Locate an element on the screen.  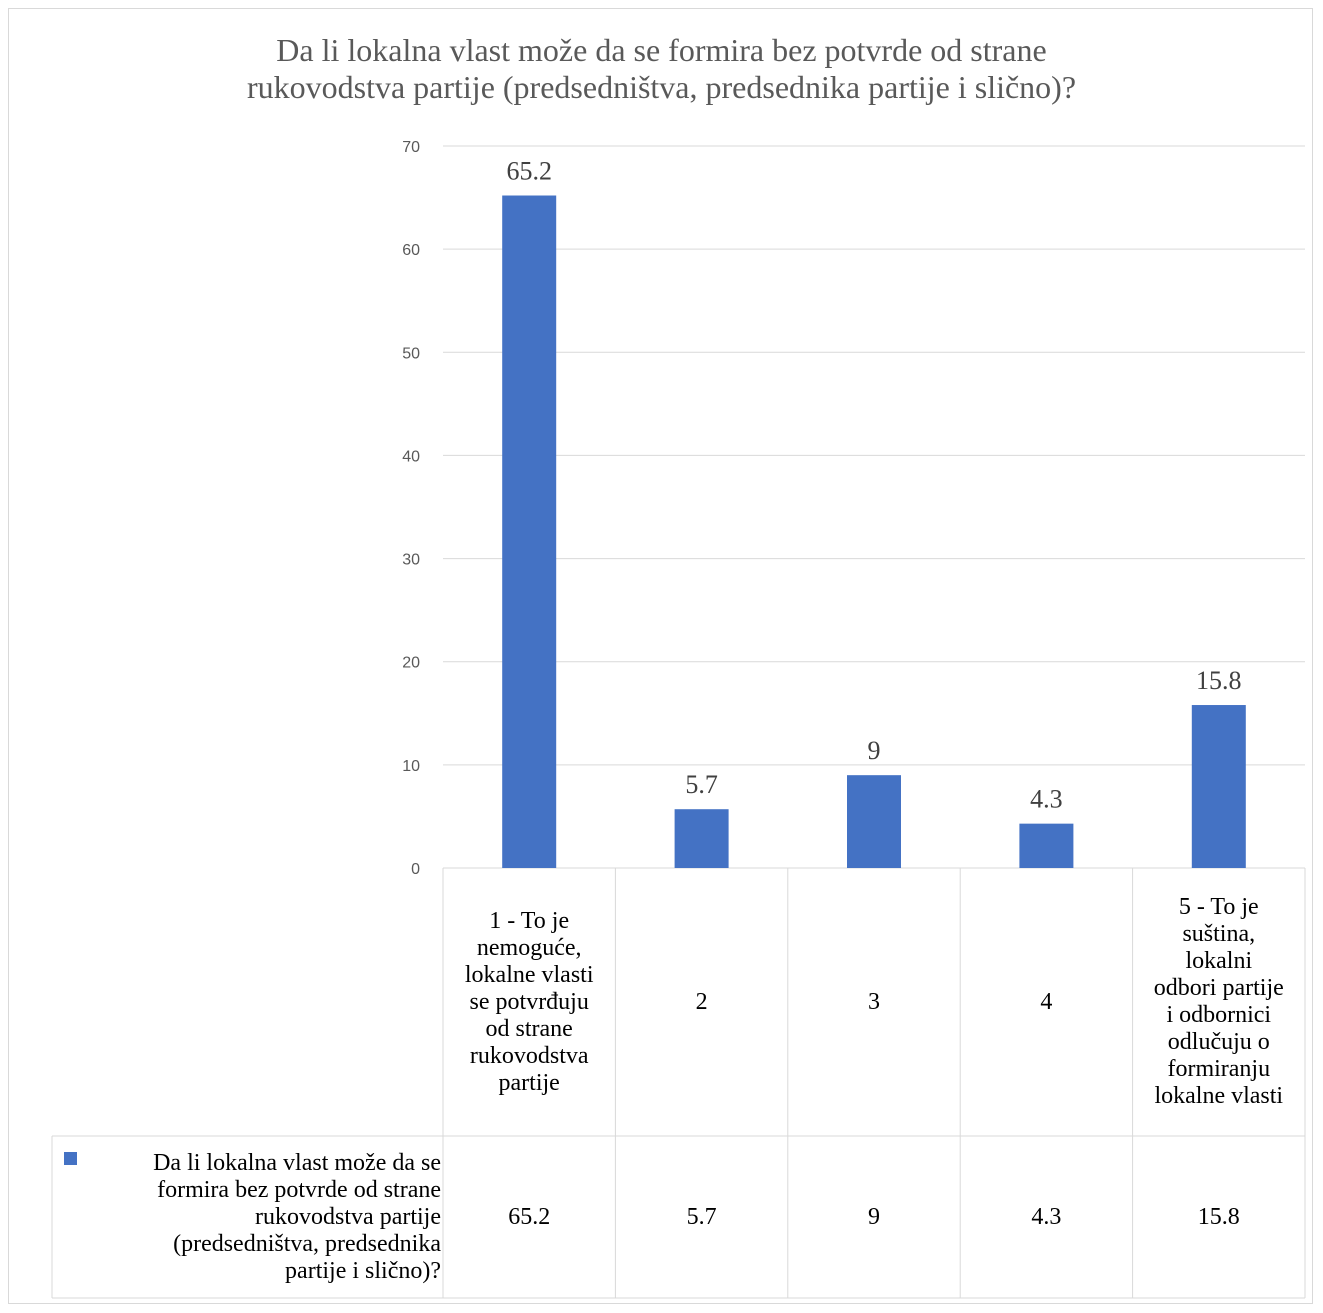
data-label: 9 is located at coordinates (874, 750).